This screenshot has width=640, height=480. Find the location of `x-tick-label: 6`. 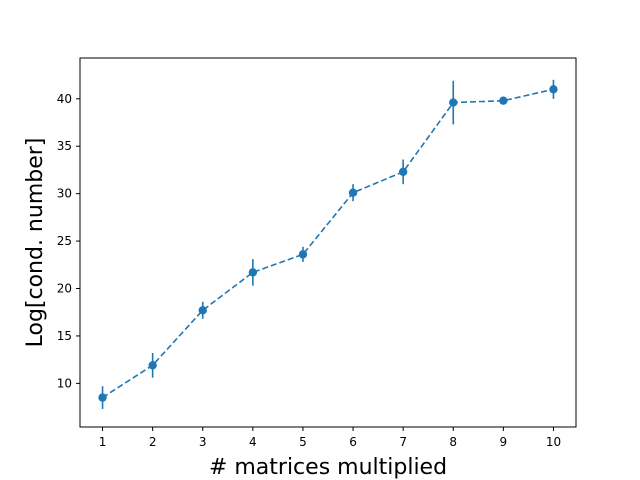

x-tick-label: 6 is located at coordinates (353, 442).